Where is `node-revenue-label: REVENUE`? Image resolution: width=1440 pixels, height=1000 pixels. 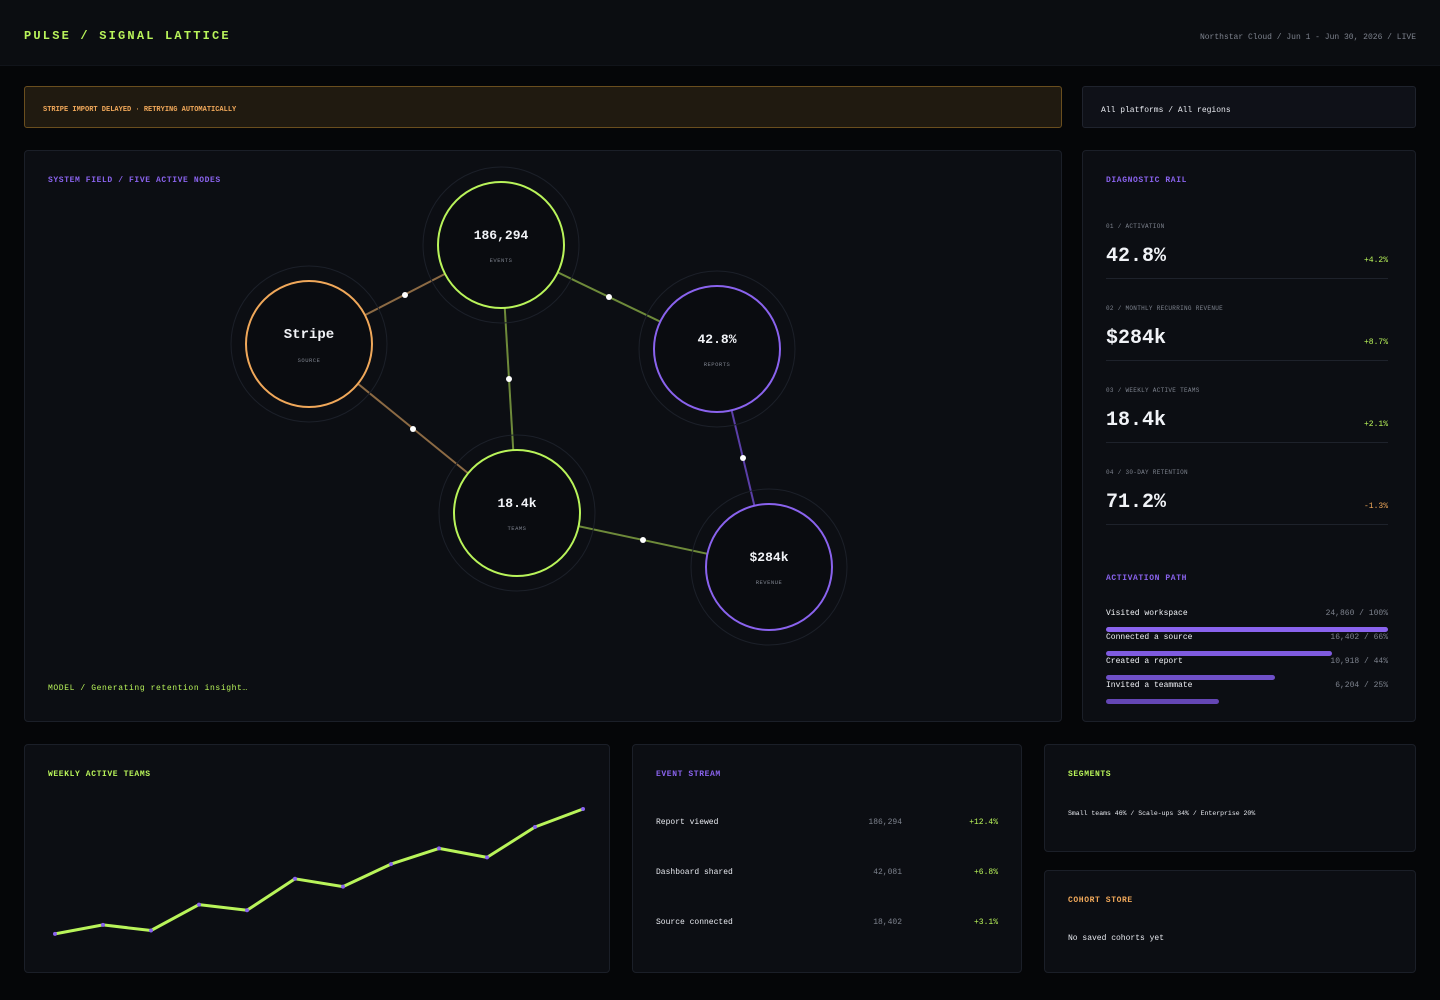
node-revenue-label: REVENUE is located at coordinates (769, 582).